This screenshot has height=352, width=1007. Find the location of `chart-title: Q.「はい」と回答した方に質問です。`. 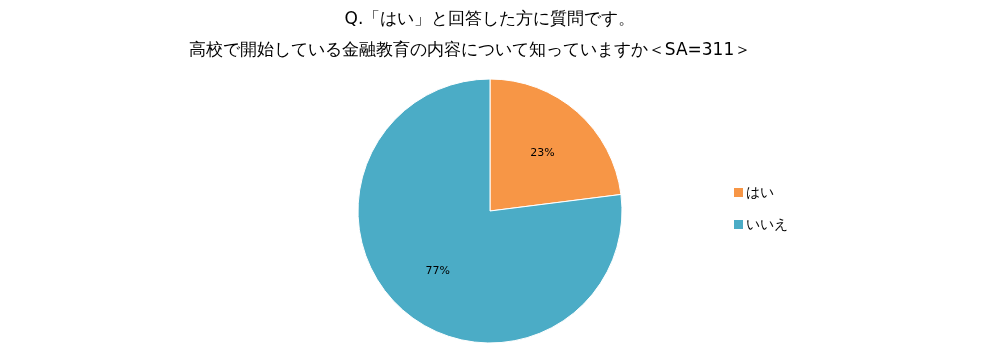

chart-title: Q.「はい」と回答した方に質問です。 is located at coordinates (490, 18).